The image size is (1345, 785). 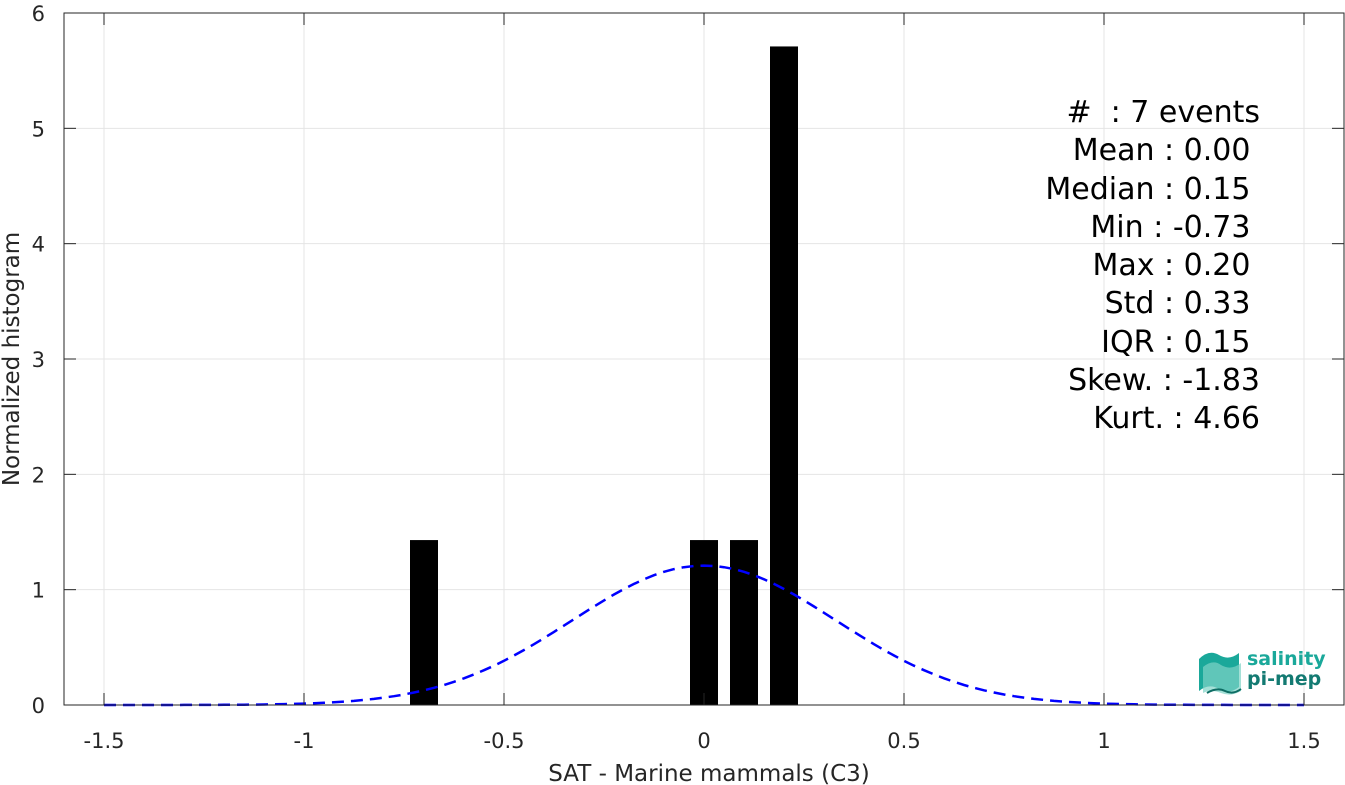 I want to click on y-tick-label: 0, so click(x=38, y=706).